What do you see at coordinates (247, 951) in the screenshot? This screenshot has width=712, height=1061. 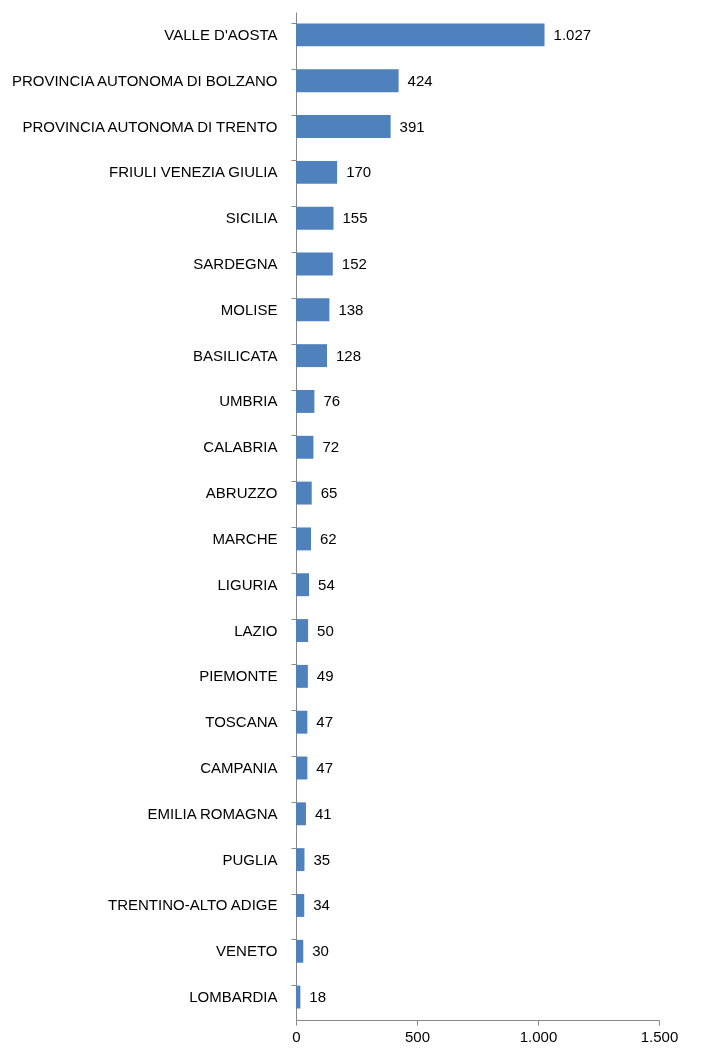 I see `y-tick-label: VENETO` at bounding box center [247, 951].